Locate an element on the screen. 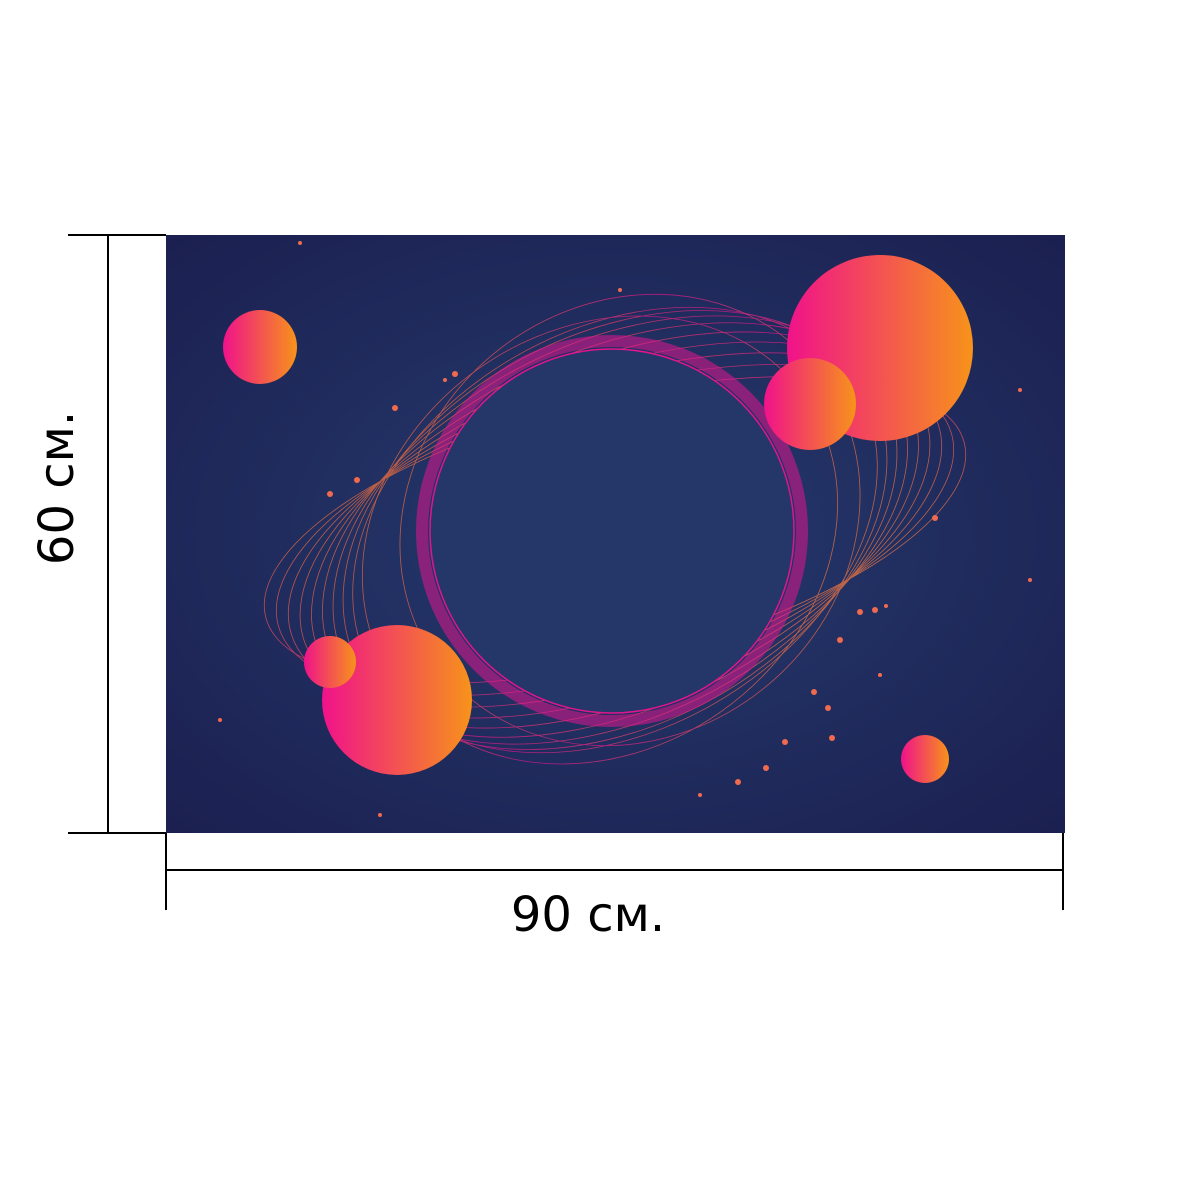 Image resolution: width=1200 pixels, height=1200 pixels. width-label: 90 см. is located at coordinates (588, 915).